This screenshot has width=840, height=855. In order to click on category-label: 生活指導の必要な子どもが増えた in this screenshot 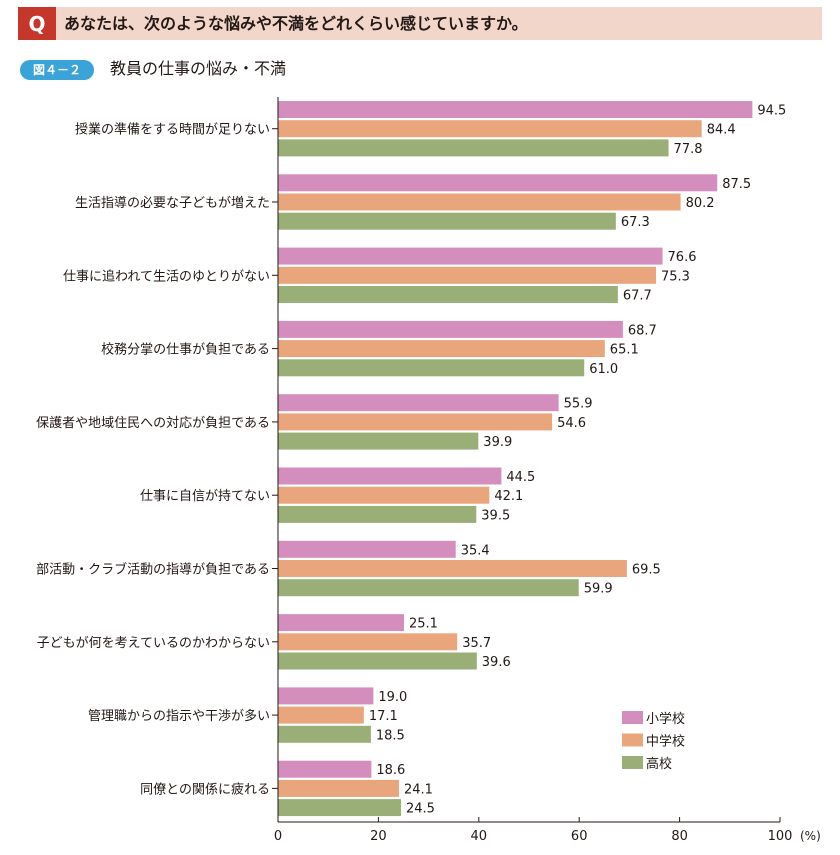, I will do `click(172, 203)`.